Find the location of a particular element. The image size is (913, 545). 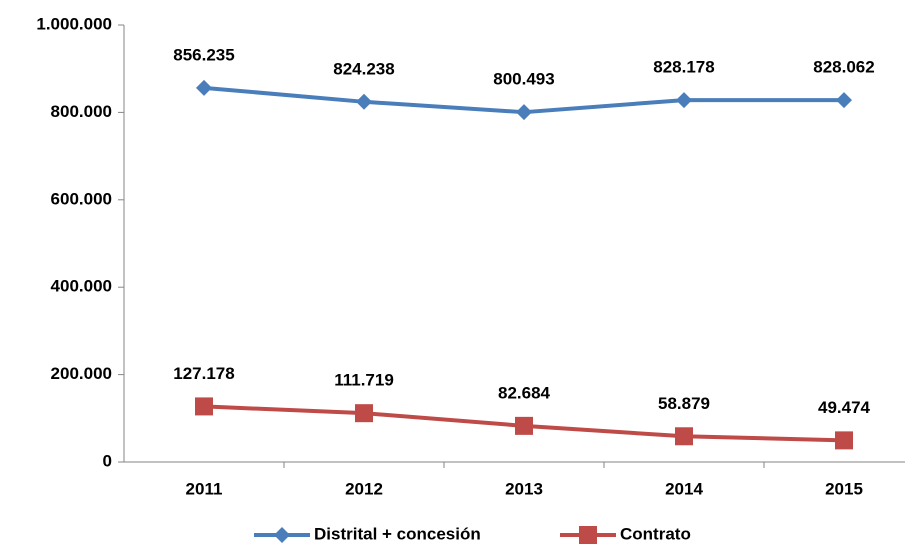

x-tick-label: 2012 is located at coordinates (364, 488).